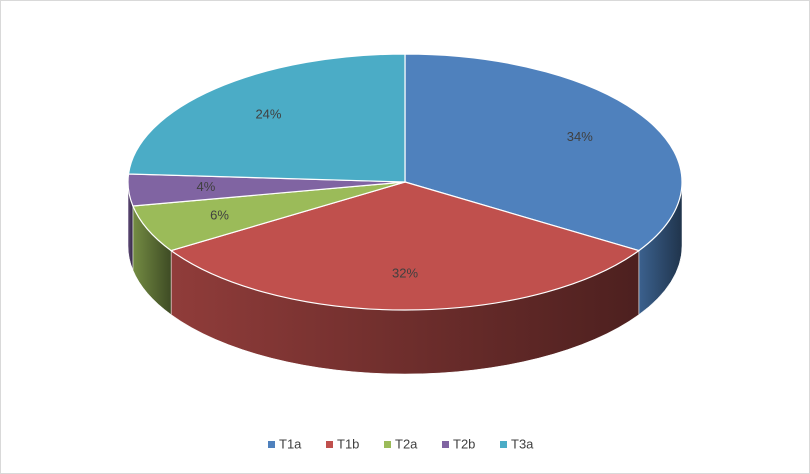 This screenshot has width=810, height=474. What do you see at coordinates (268, 113) in the screenshot?
I see `data-label: 24%` at bounding box center [268, 113].